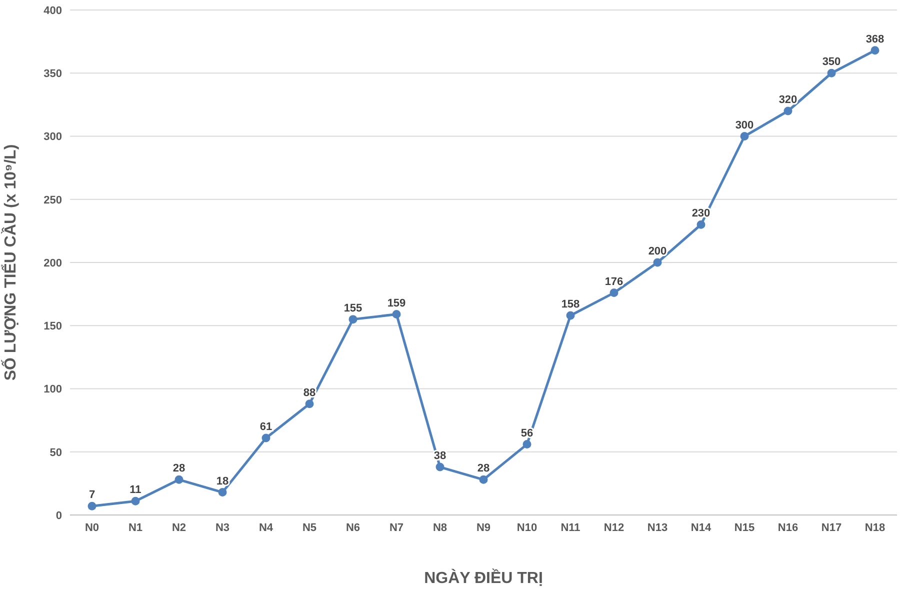 This screenshot has width=905, height=595. What do you see at coordinates (309, 528) in the screenshot?
I see `x-tick-label: N5` at bounding box center [309, 528].